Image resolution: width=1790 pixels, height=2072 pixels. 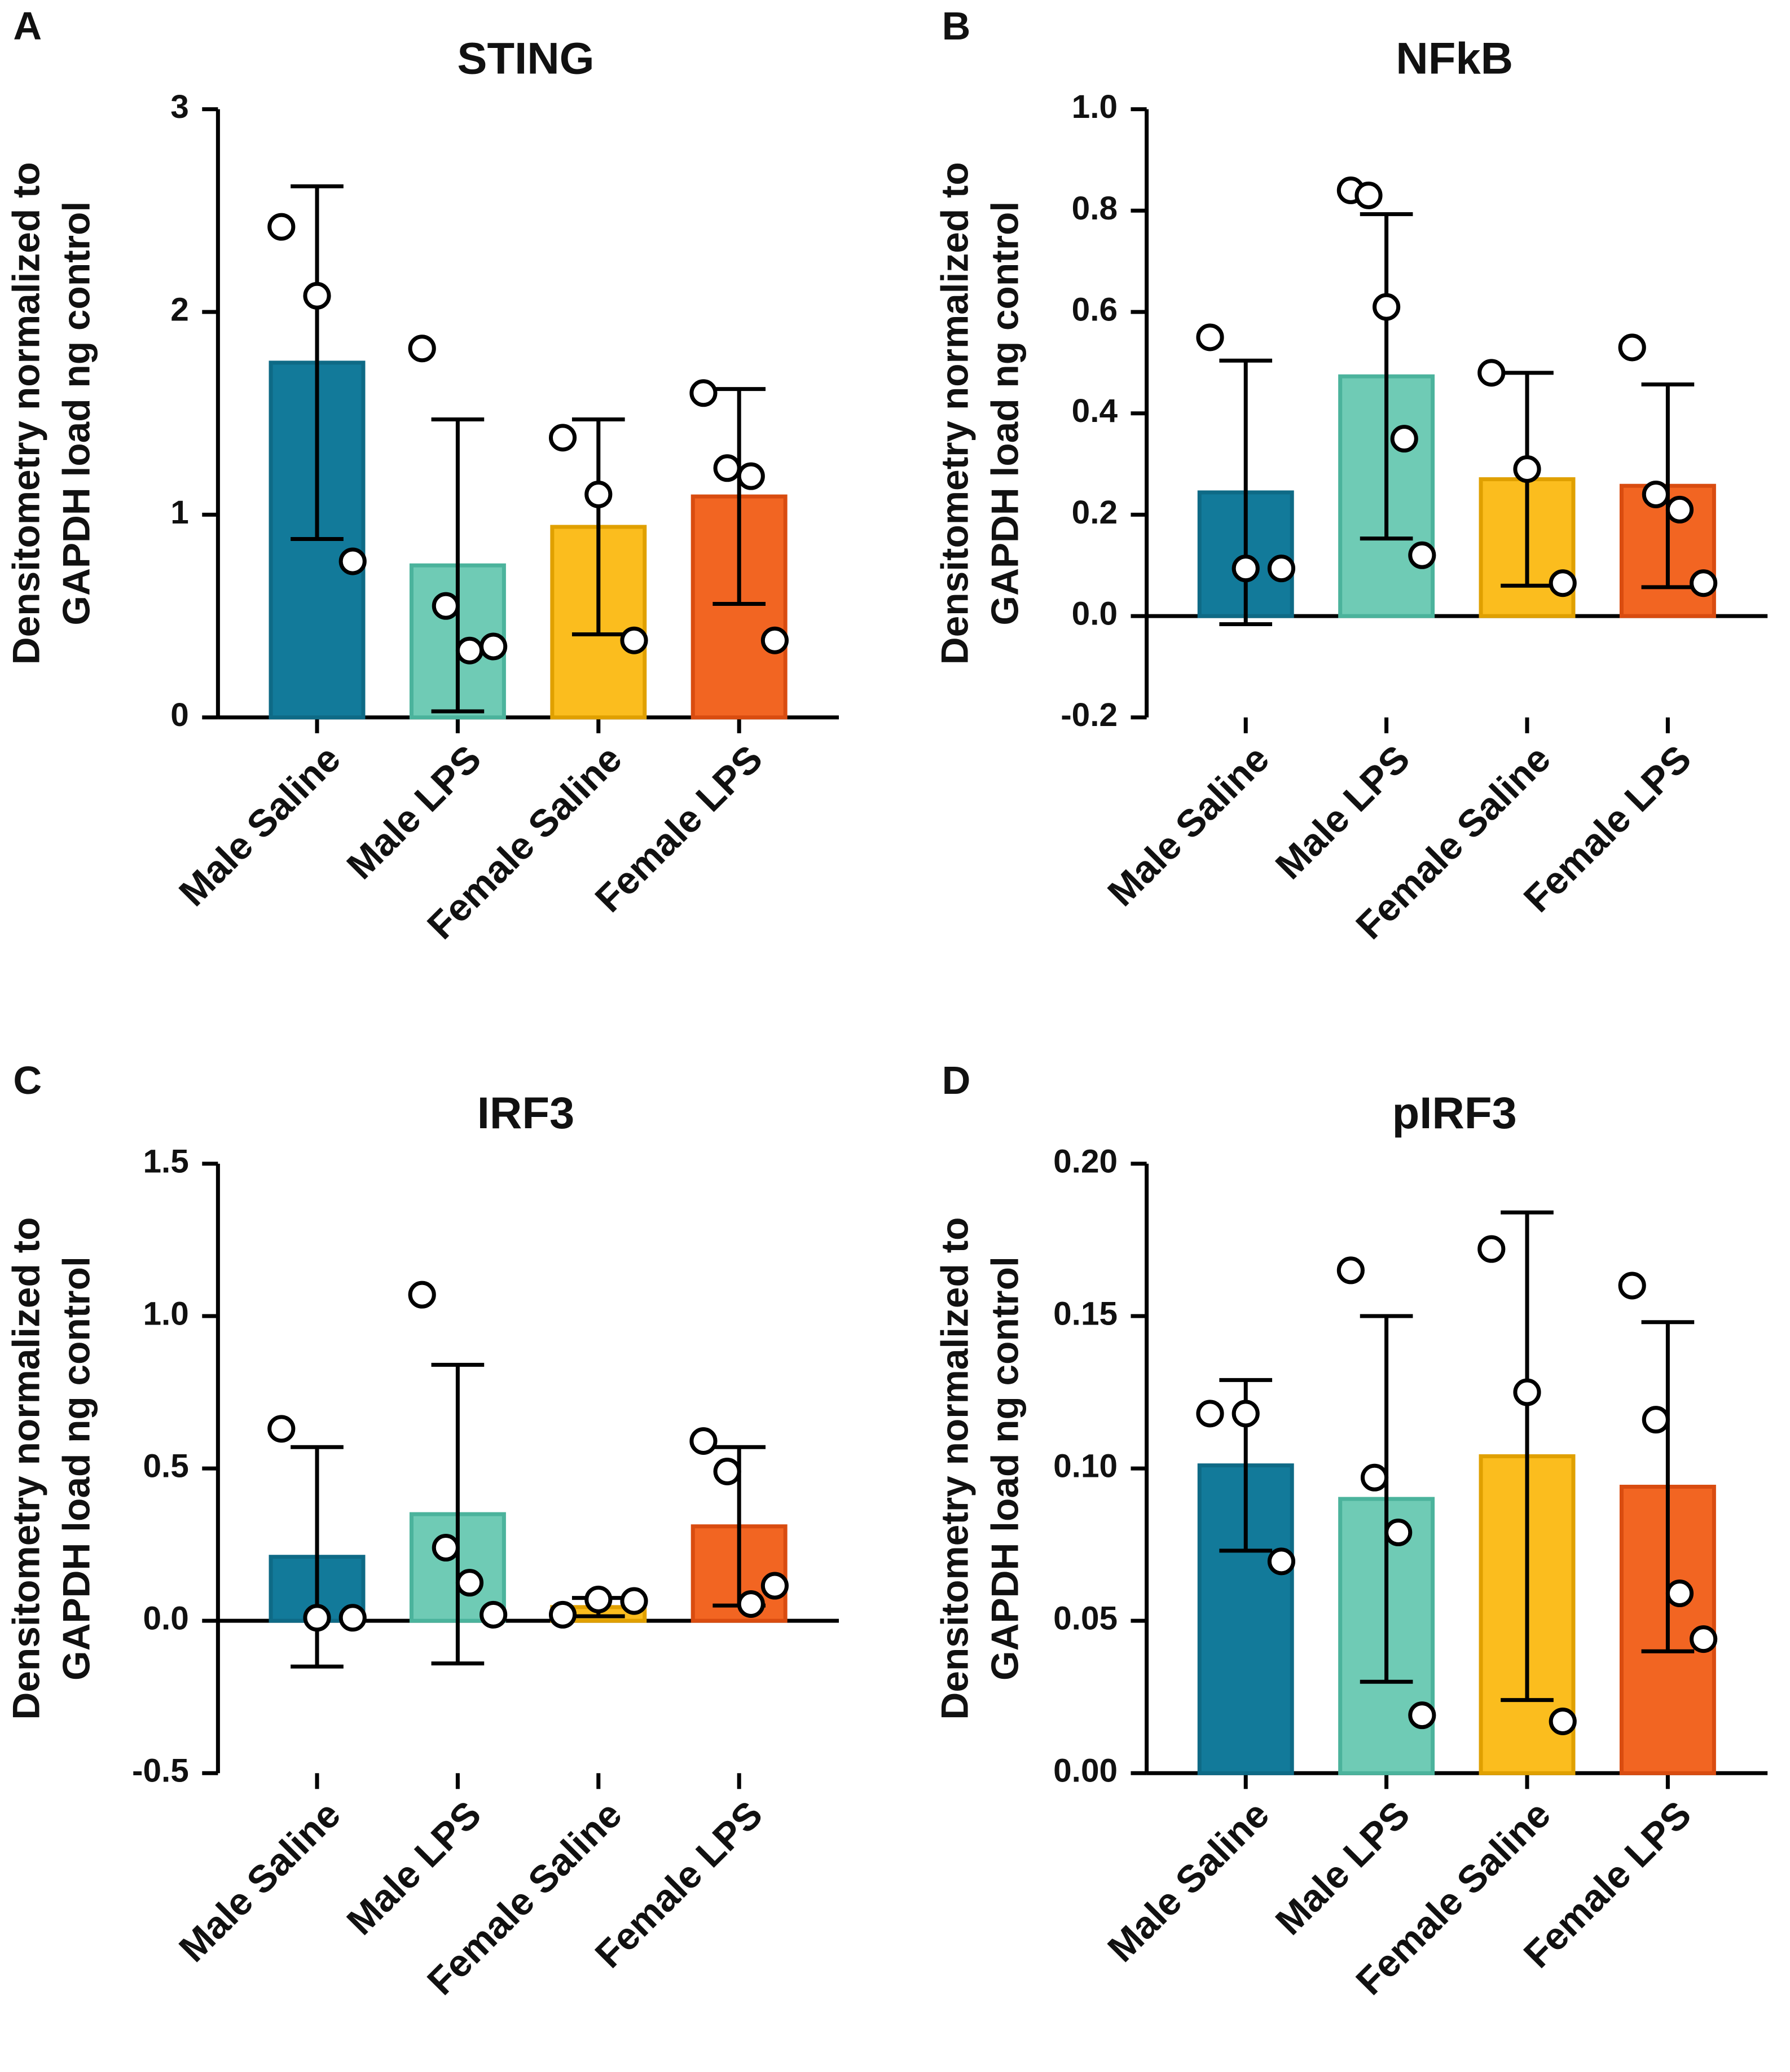 I want to click on y-tick-label: 0.2, so click(x=1095, y=512).